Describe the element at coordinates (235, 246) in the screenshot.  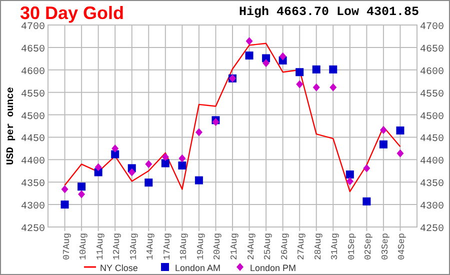
I see `x-tick-label: 21Aug` at that location.